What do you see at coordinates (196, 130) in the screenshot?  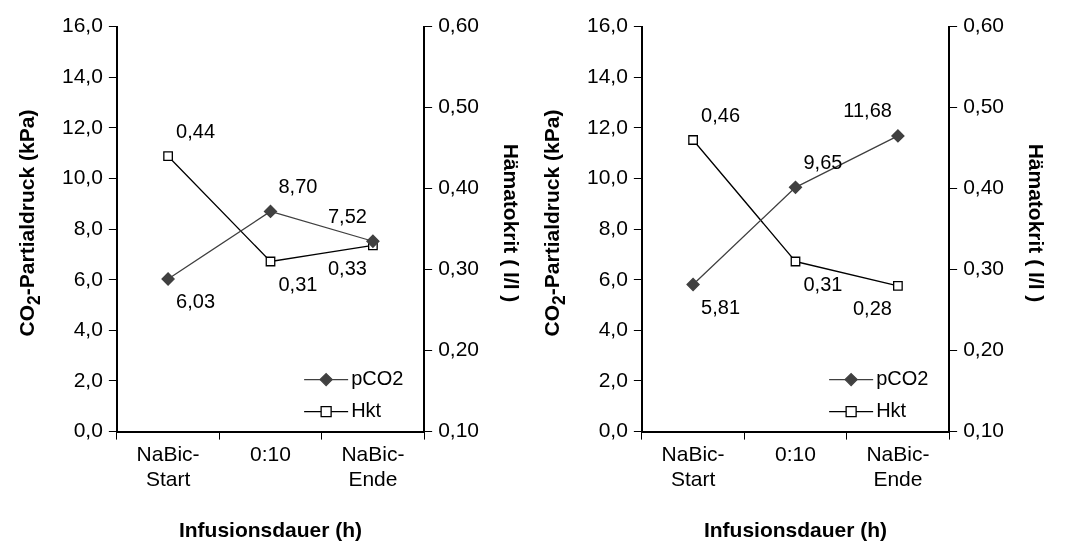 I see `data-label: 0,44` at bounding box center [196, 130].